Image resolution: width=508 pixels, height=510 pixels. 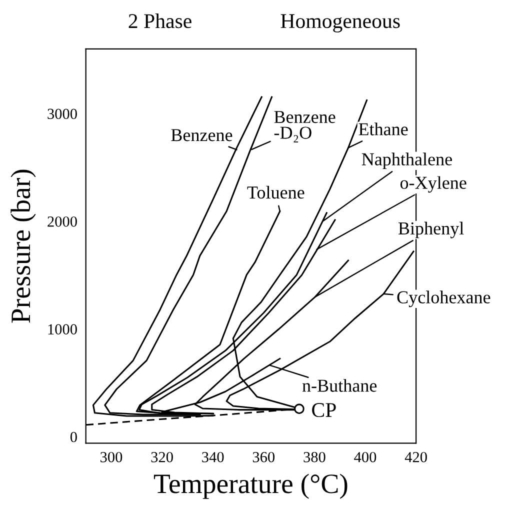 What do you see at coordinates (201, 135) in the screenshot?
I see `annotation: Benzene` at bounding box center [201, 135].